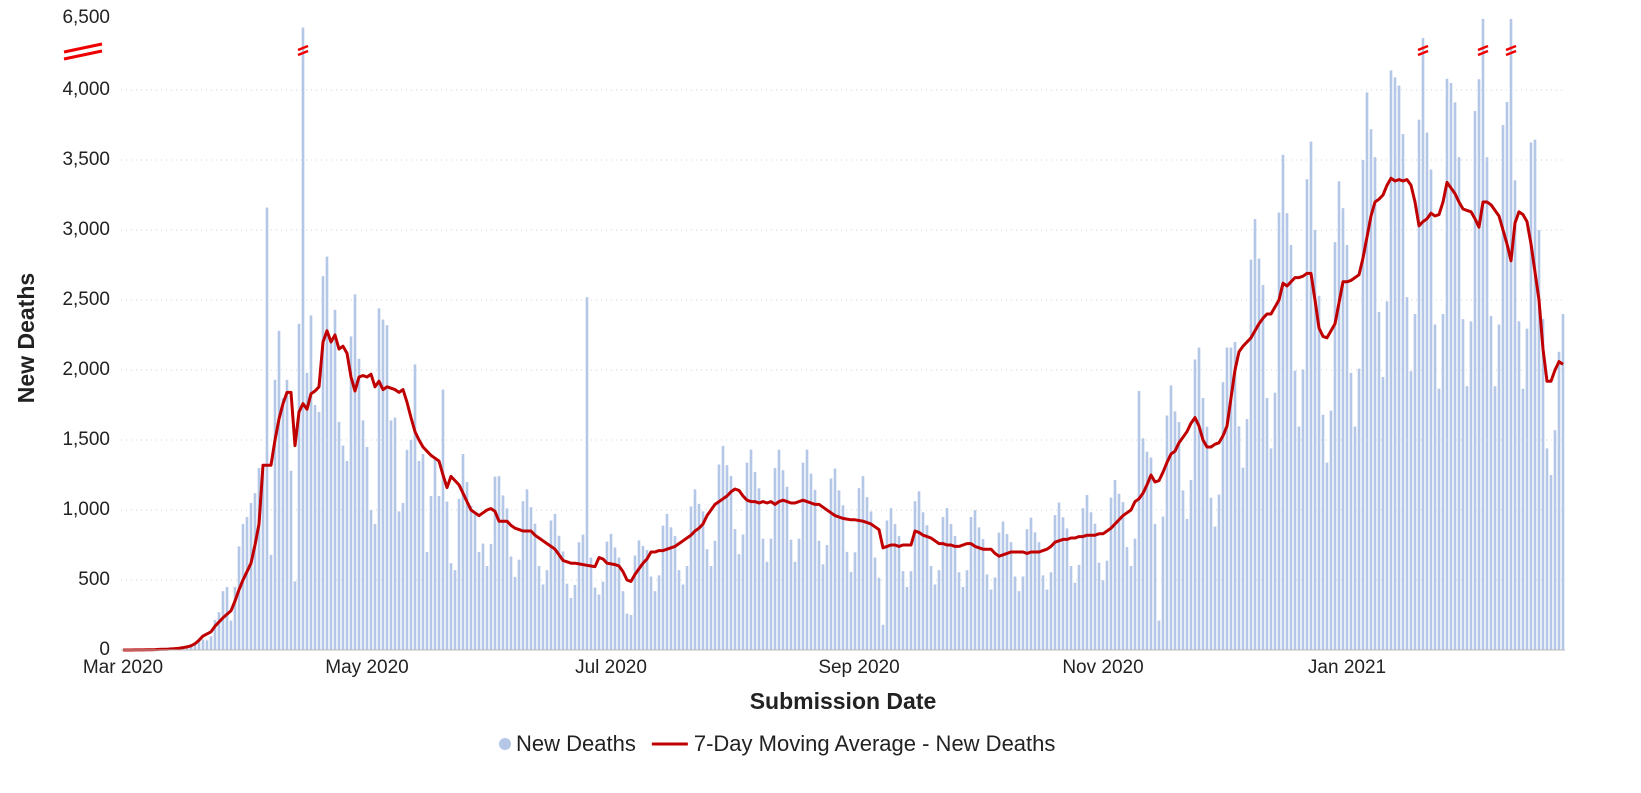  Describe the element at coordinates (366, 667) in the screenshot. I see `x-tick-label: May 2020` at that location.